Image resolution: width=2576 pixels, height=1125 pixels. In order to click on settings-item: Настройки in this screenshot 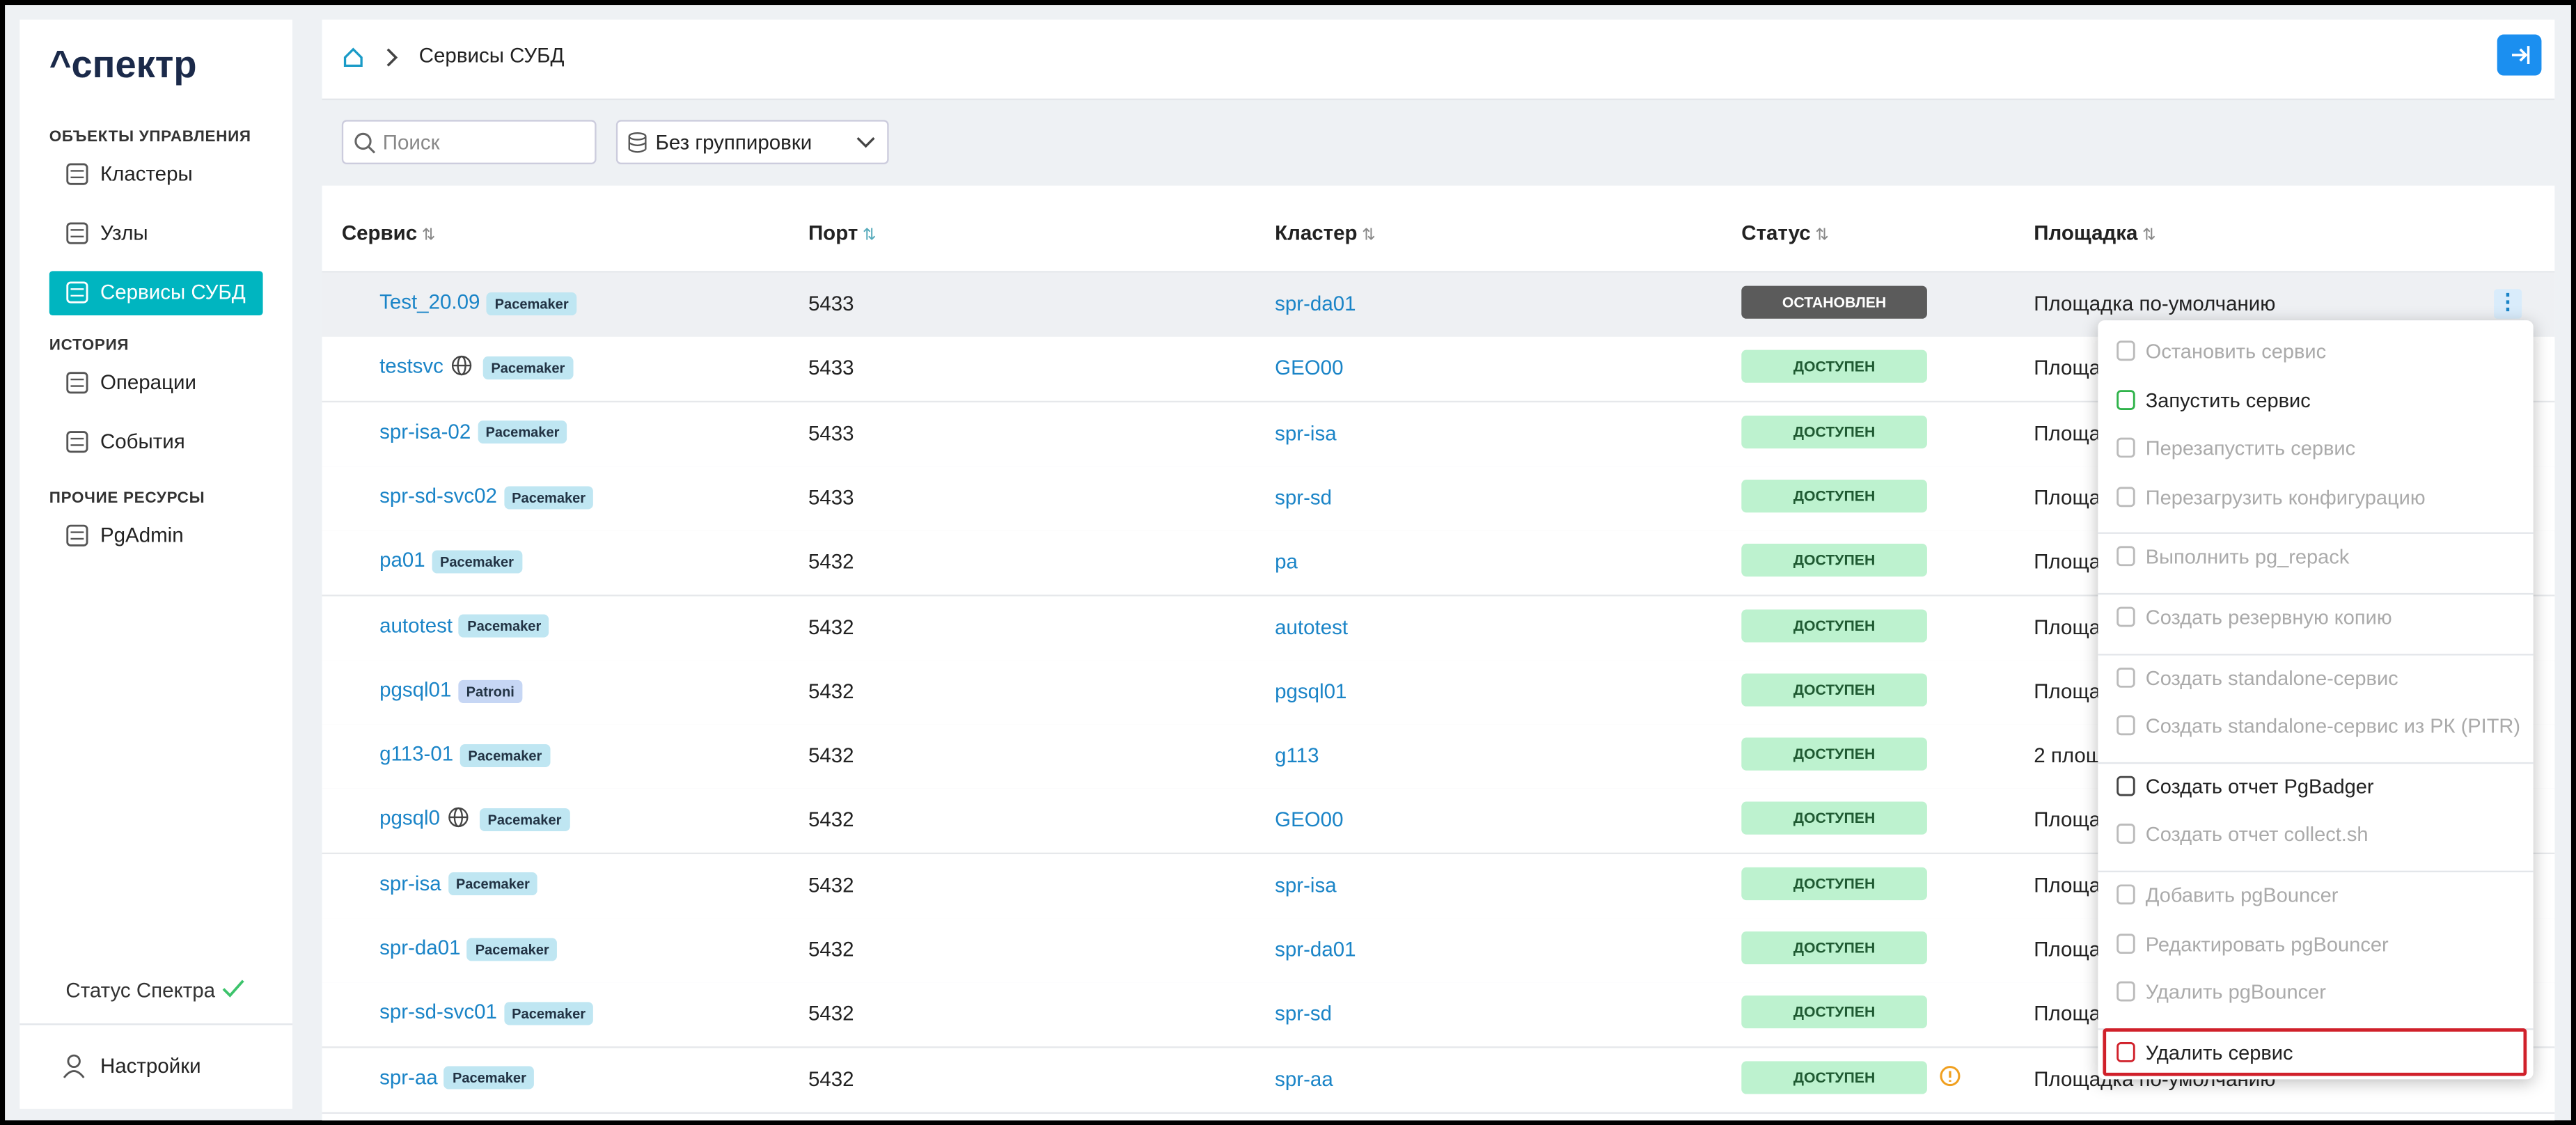, I will do `click(150, 1066)`.